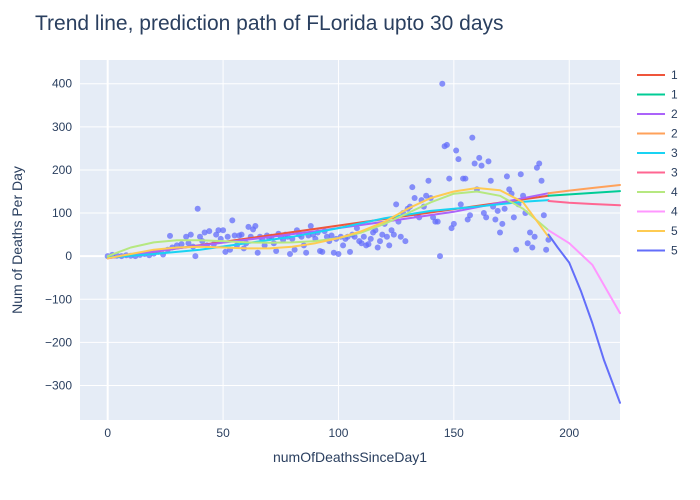 Image resolution: width=700 pixels, height=500 pixels. I want to click on y-axis-title: Num of Deaths Per Day, so click(17, 240).